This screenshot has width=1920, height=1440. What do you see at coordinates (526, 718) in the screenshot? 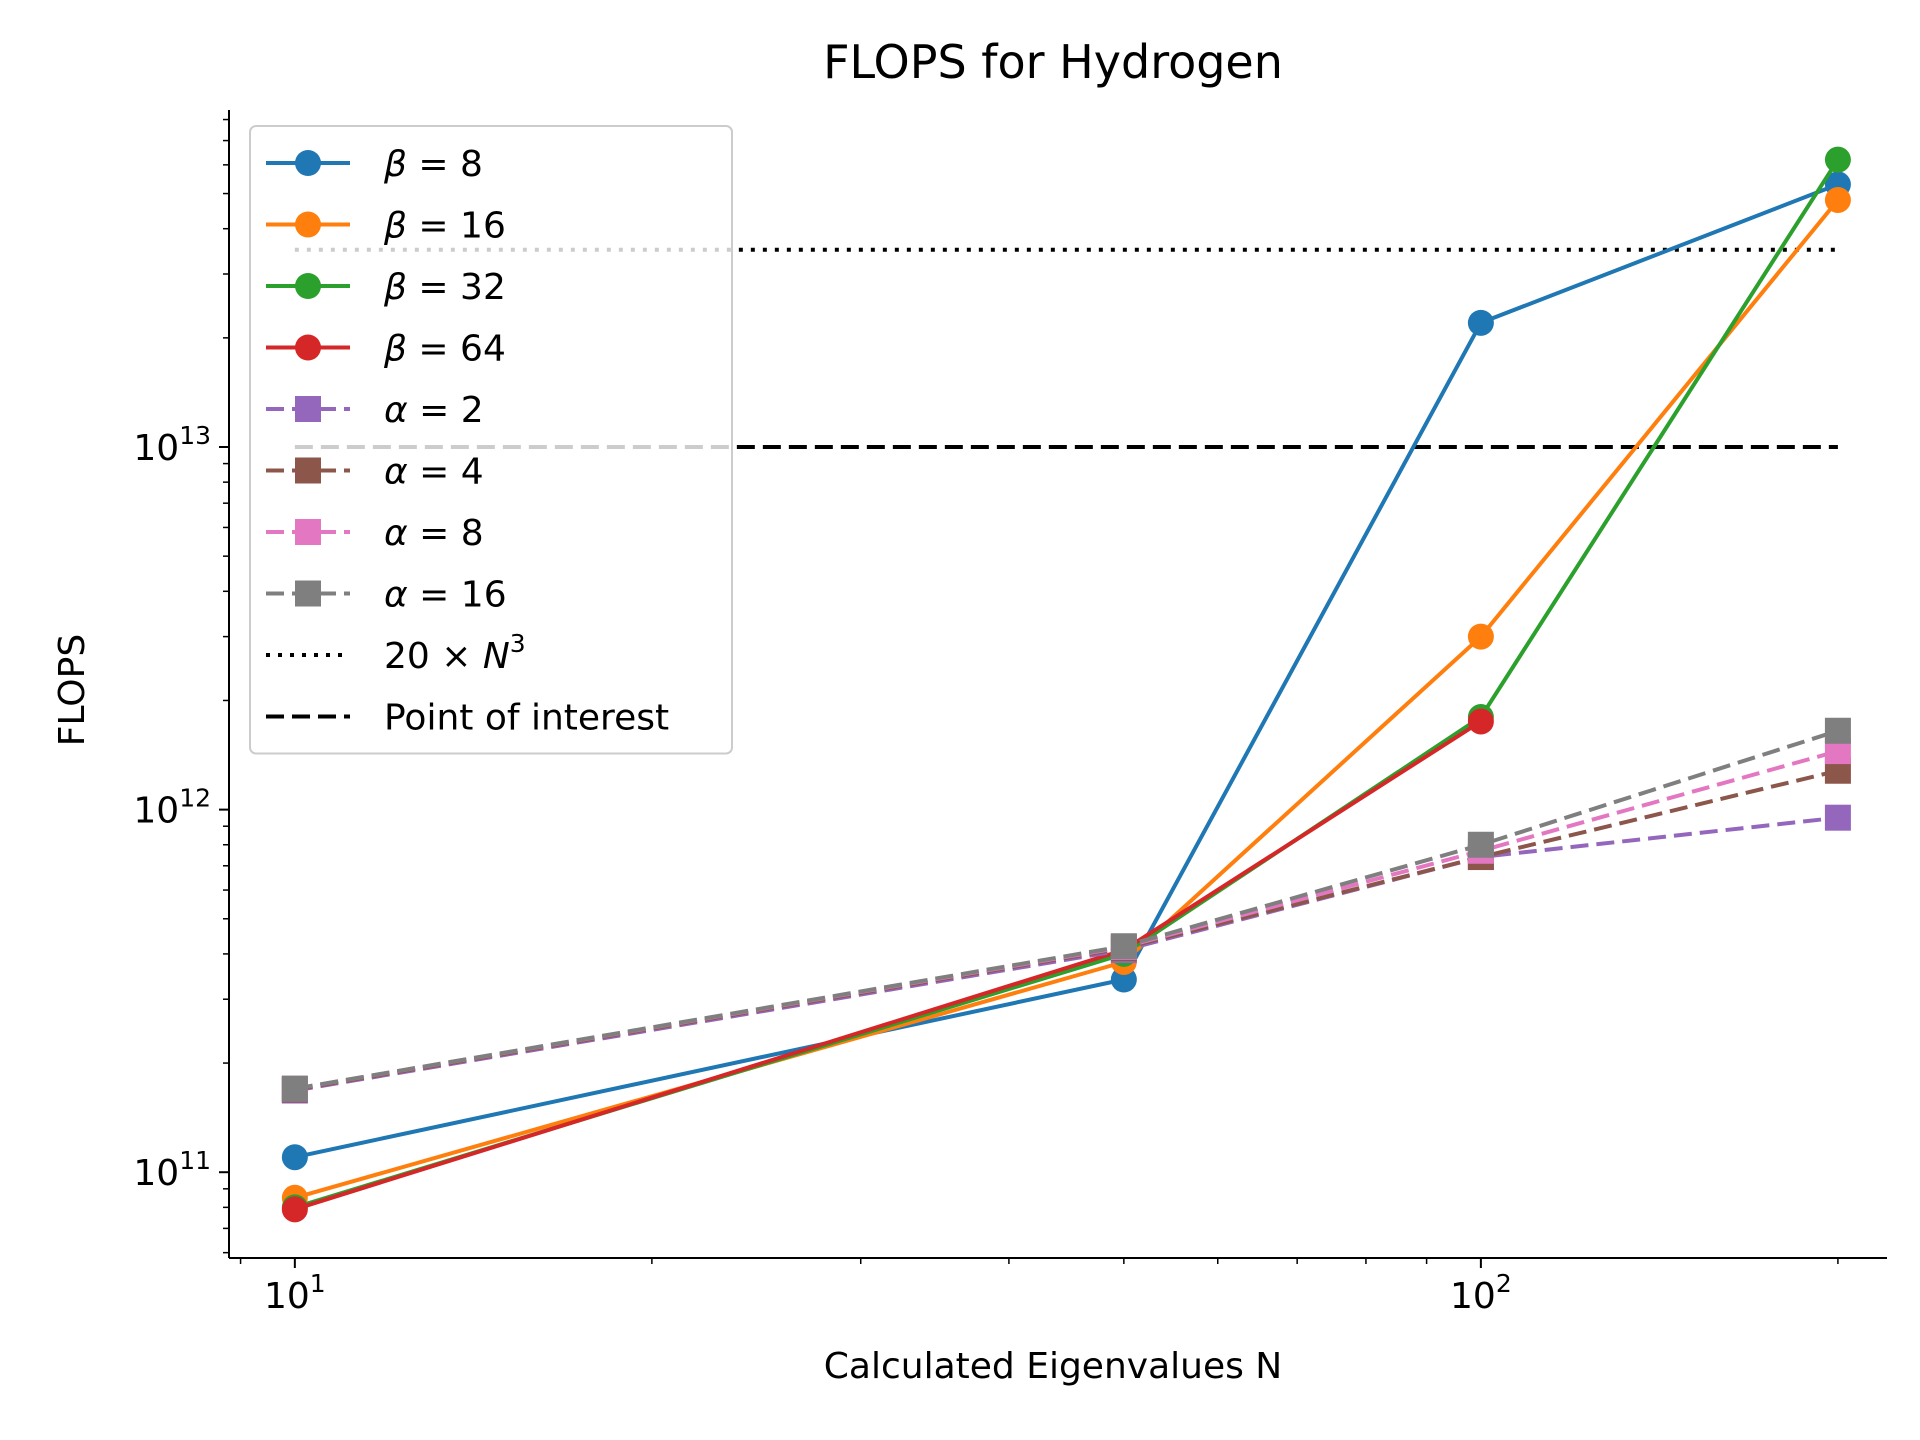
I see `legend-label-ref-1: Point of interest` at bounding box center [526, 718].